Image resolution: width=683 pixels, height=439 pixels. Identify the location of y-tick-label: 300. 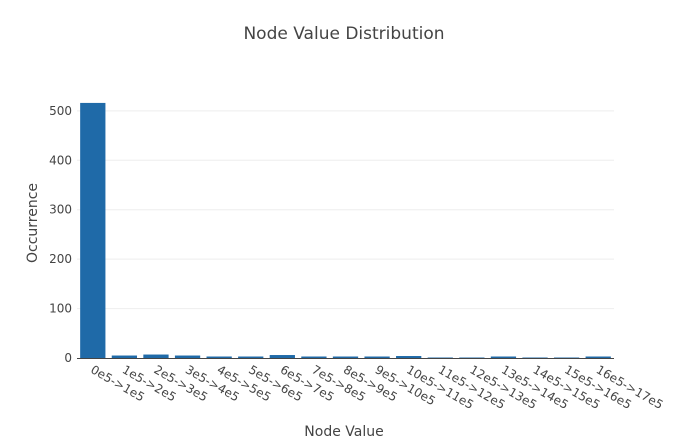
(60, 210).